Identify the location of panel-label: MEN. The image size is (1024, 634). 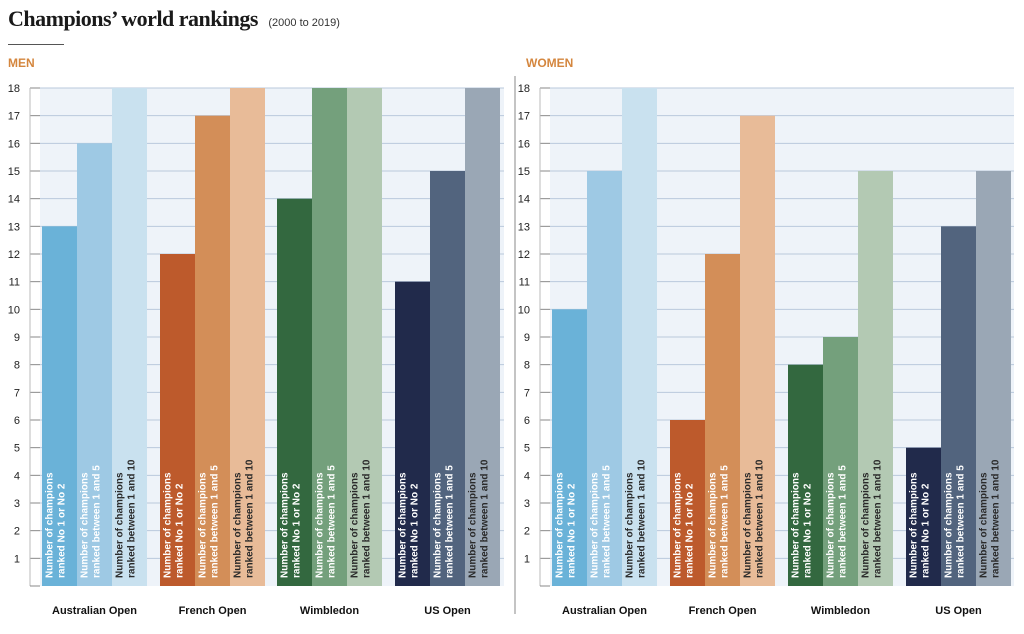
(21, 63).